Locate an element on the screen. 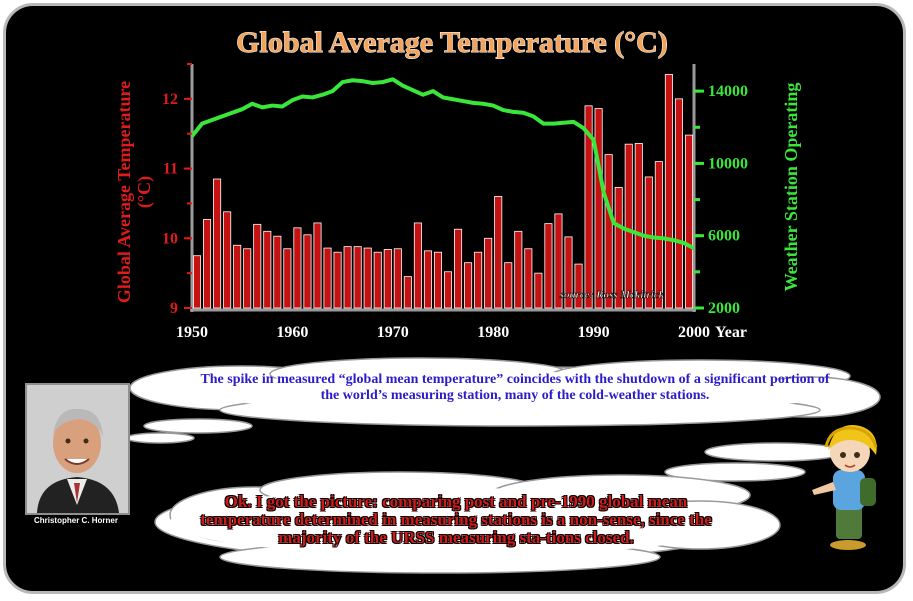 This screenshot has width=913, height=601. x-tick-label: 1950 is located at coordinates (192, 332).